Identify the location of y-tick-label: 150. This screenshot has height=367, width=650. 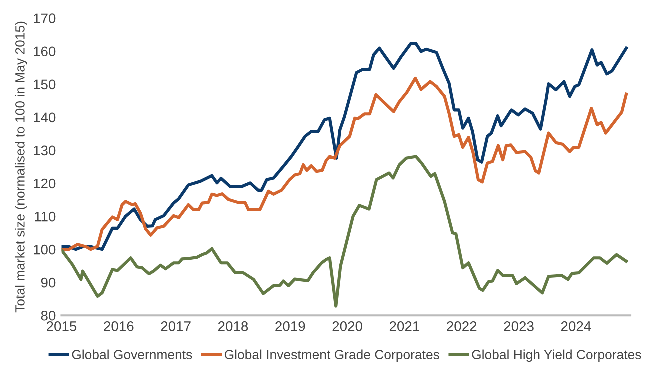
(45, 85).